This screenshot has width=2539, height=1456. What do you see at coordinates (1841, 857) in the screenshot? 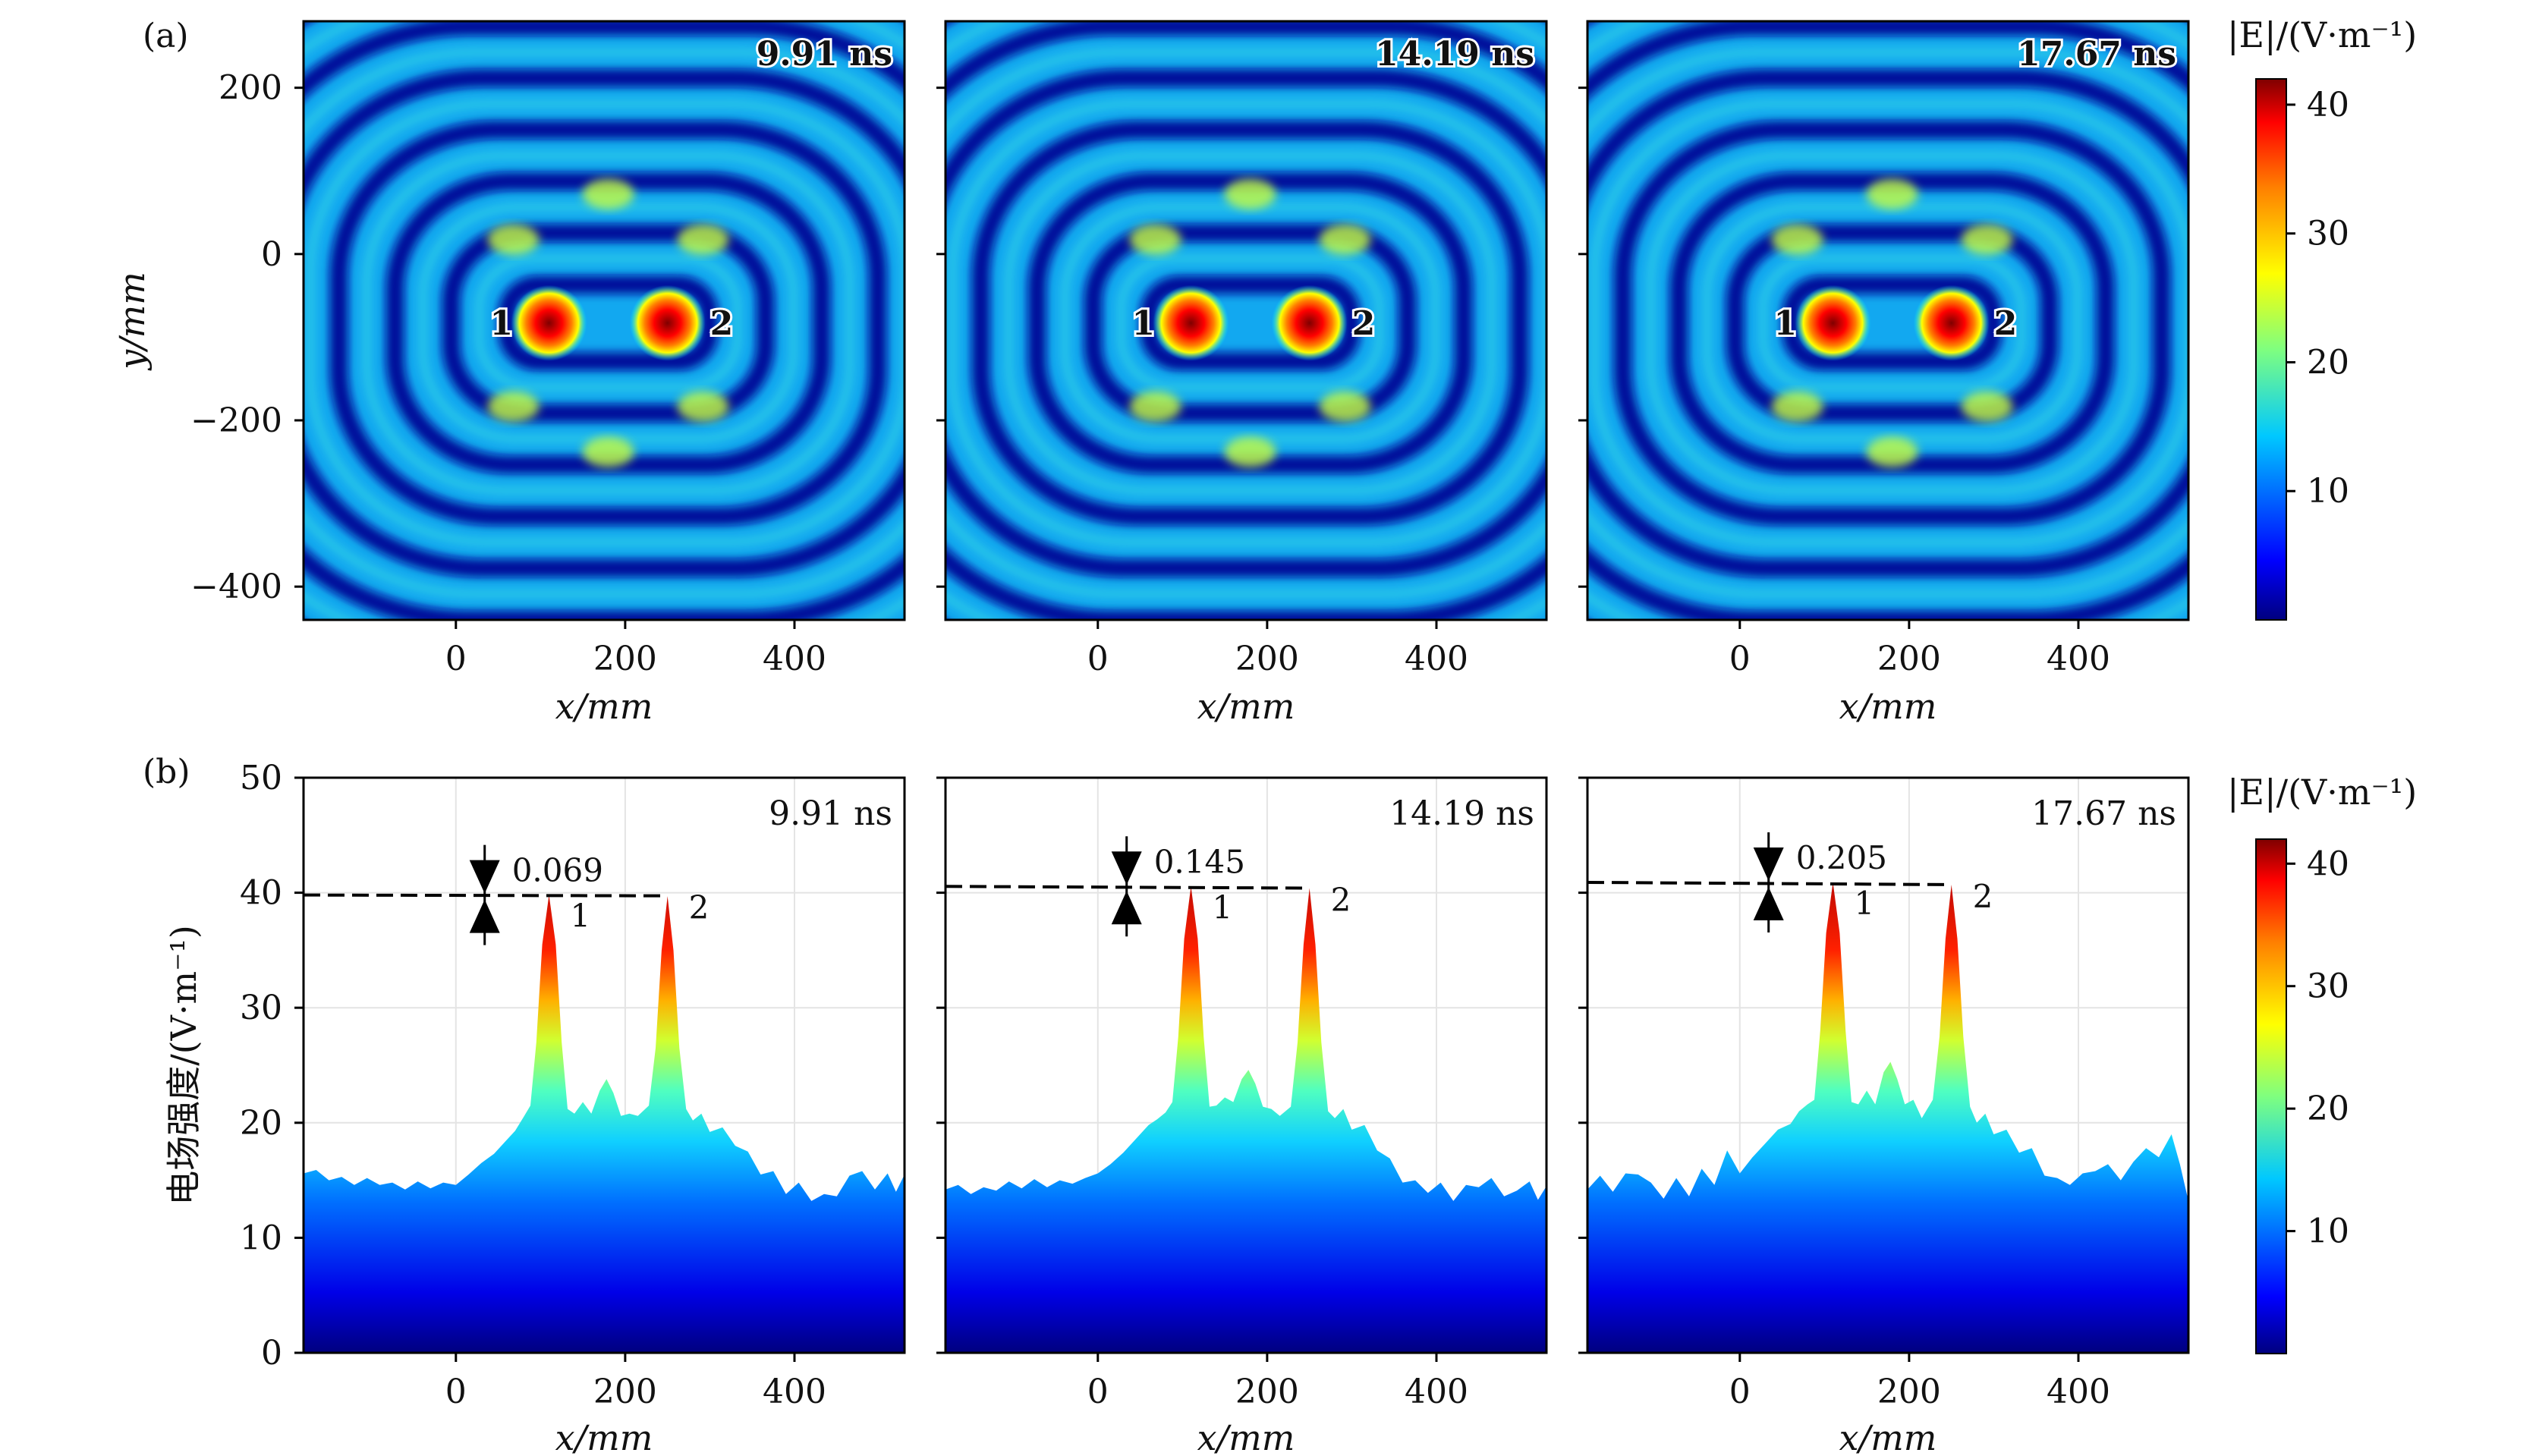
I see `delta-value: 0.205` at bounding box center [1841, 857].